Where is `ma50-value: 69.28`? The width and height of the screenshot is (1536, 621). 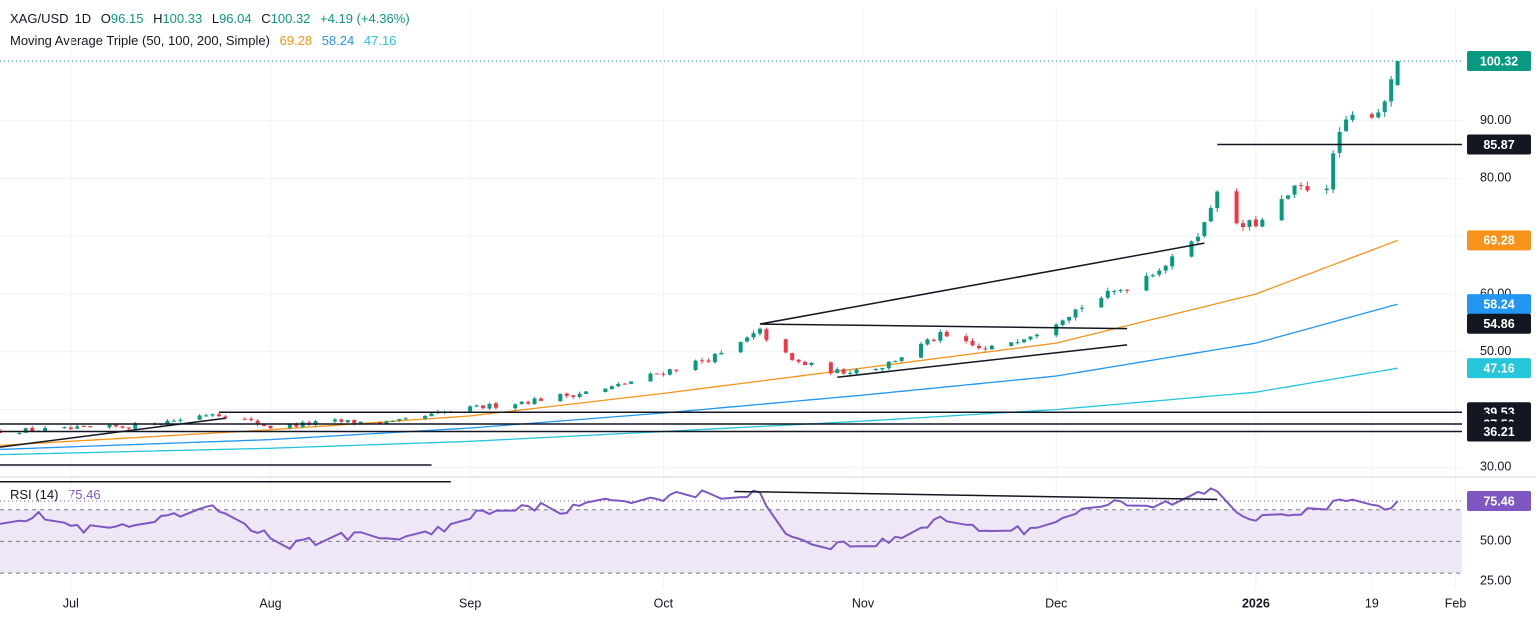
ma50-value: 69.28 is located at coordinates (296, 40).